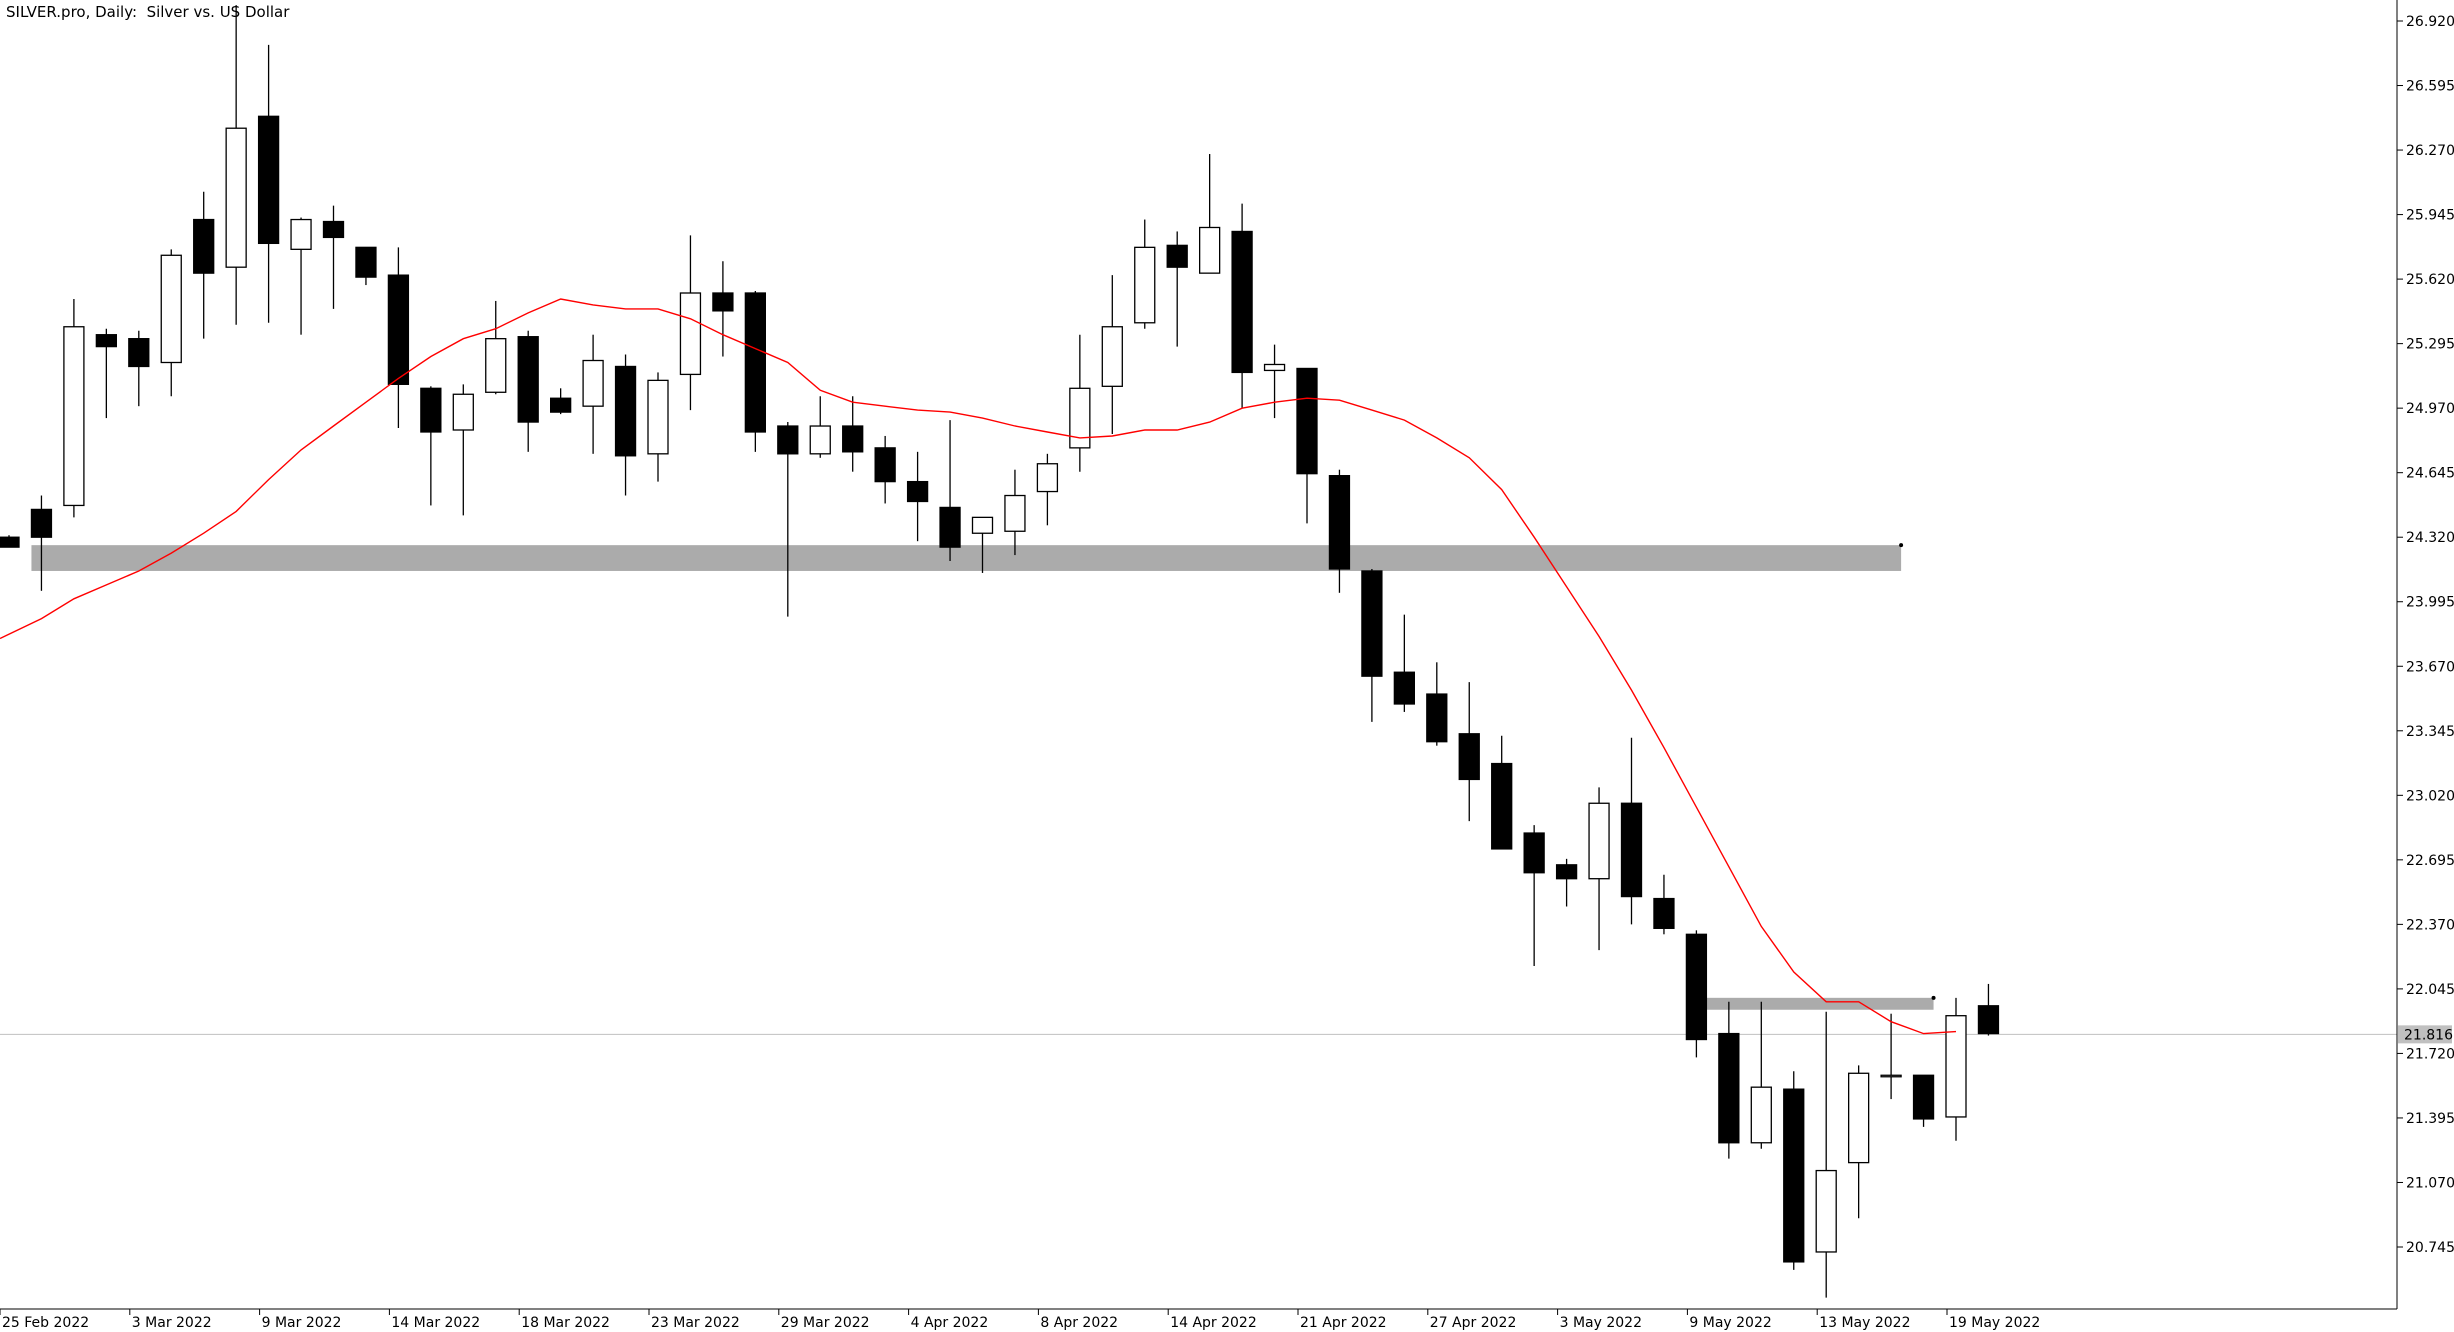  What do you see at coordinates (2430, 474) in the screenshot?
I see `y-tick-label-7: 24.645` at bounding box center [2430, 474].